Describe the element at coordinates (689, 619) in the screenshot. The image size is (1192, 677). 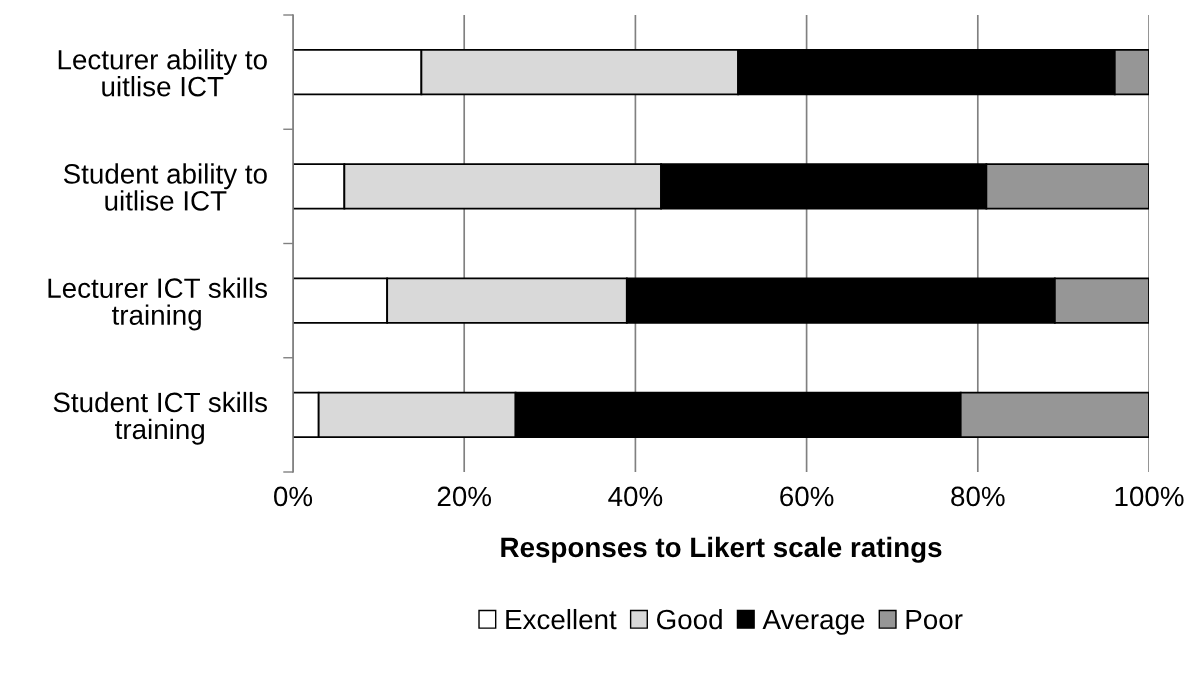
I see `legend-label: Good` at that location.